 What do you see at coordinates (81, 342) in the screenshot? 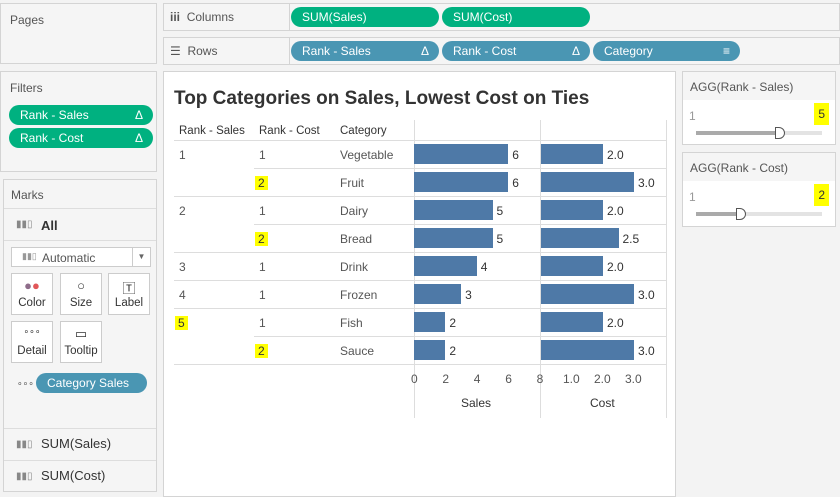
I see `tooltip-button: ▭ Tooltip` at bounding box center [81, 342].